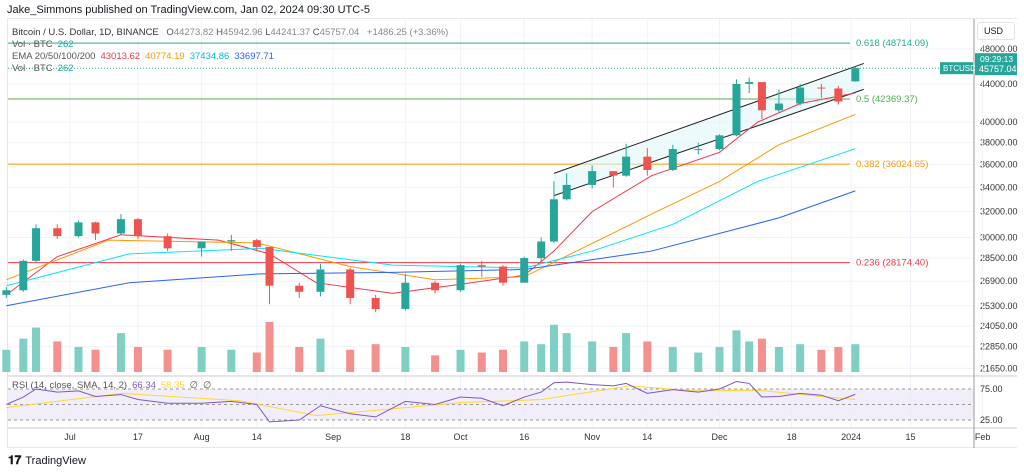 The image size is (1024, 472). I want to click on volume-legend: Vol · BTC 262, so click(45, 44).